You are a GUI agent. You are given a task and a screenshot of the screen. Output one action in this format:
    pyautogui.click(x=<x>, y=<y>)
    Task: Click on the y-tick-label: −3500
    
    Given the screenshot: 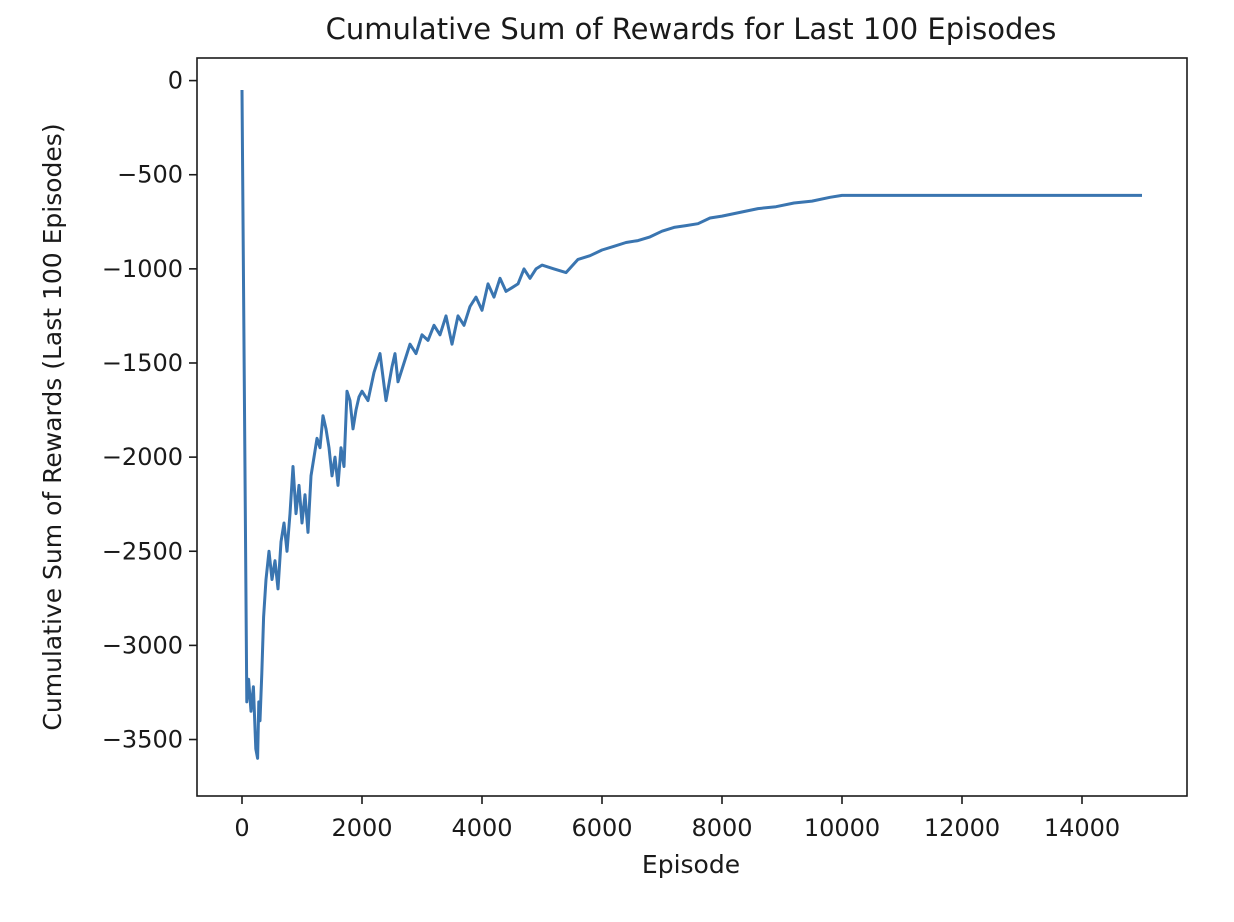 What is the action you would take?
    pyautogui.click(x=142, y=740)
    